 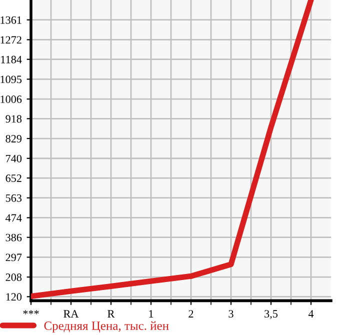 I want to click on x-tick-label: 1, so click(x=151, y=314).